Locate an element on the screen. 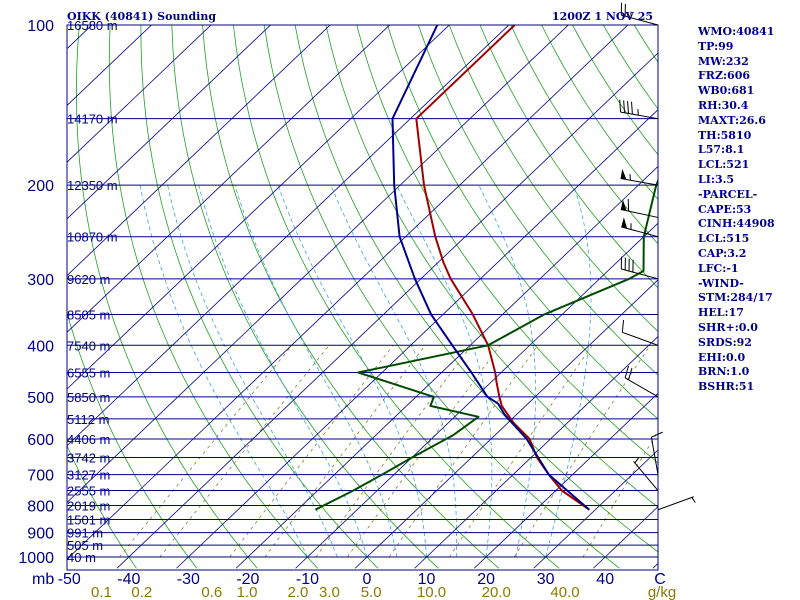 This screenshot has width=800, height=600. height-label: 2555 m is located at coordinates (88, 491).